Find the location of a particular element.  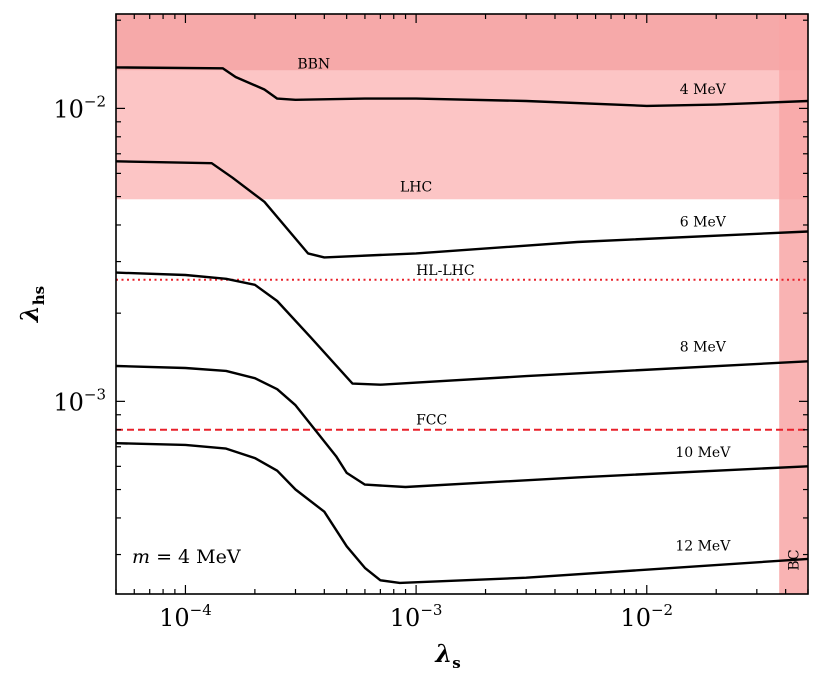

y-tick-label: 10⁻² is located at coordinates (79, 107).